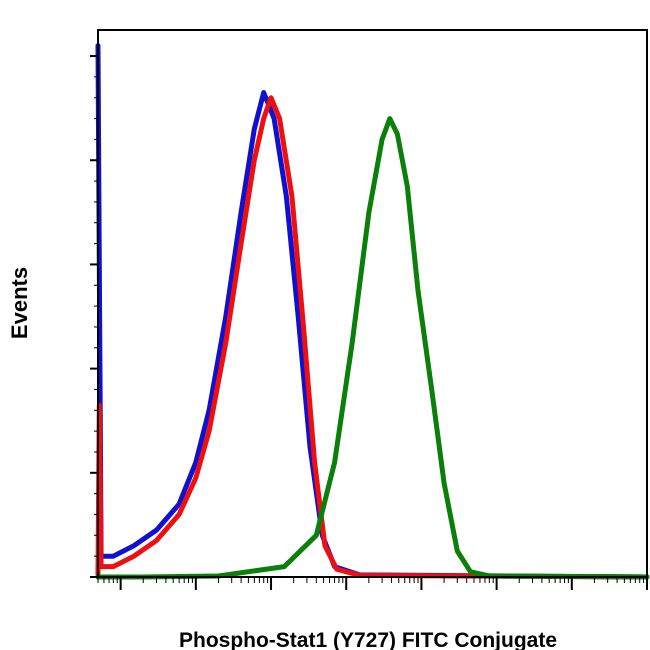  What do you see at coordinates (19, 303) in the screenshot?
I see `y-axis-title: Events` at bounding box center [19, 303].